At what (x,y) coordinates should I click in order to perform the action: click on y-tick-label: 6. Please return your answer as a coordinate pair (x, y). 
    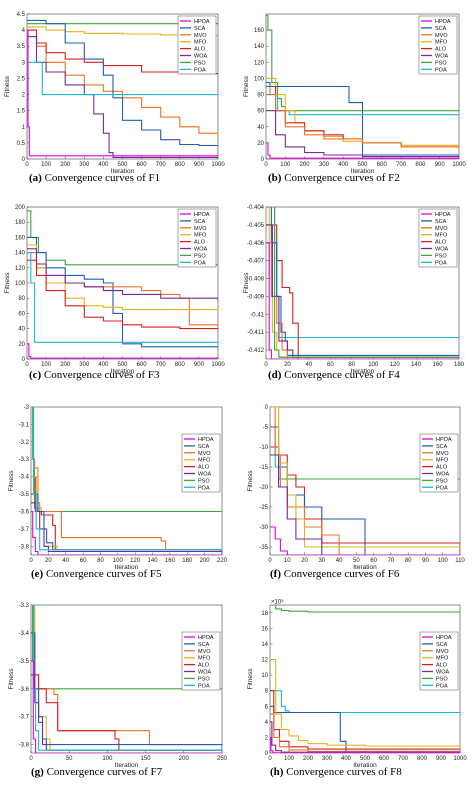
    Looking at the image, I should click on (267, 707).